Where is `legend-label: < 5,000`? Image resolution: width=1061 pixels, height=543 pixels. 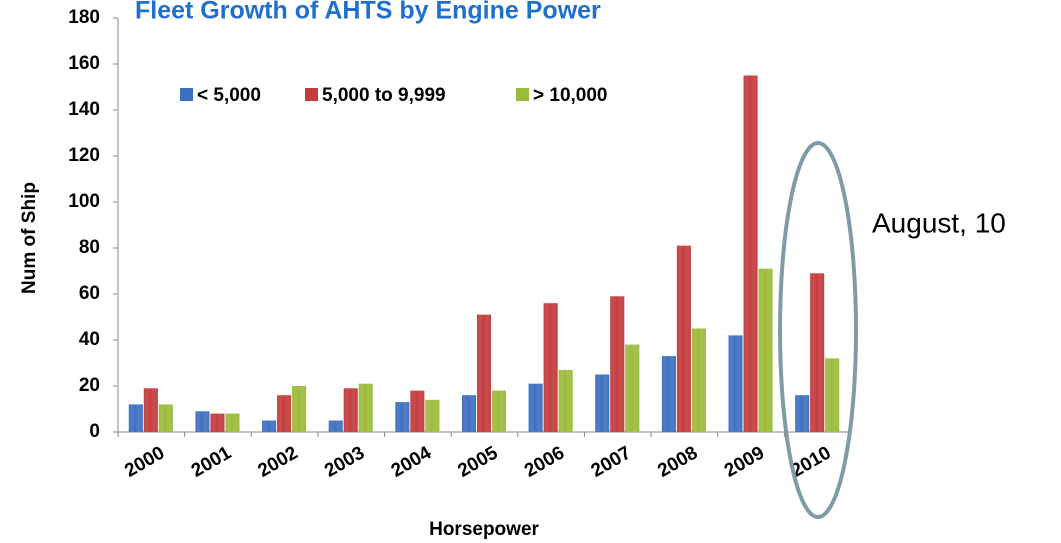
legend-label: < 5,000 is located at coordinates (229, 95).